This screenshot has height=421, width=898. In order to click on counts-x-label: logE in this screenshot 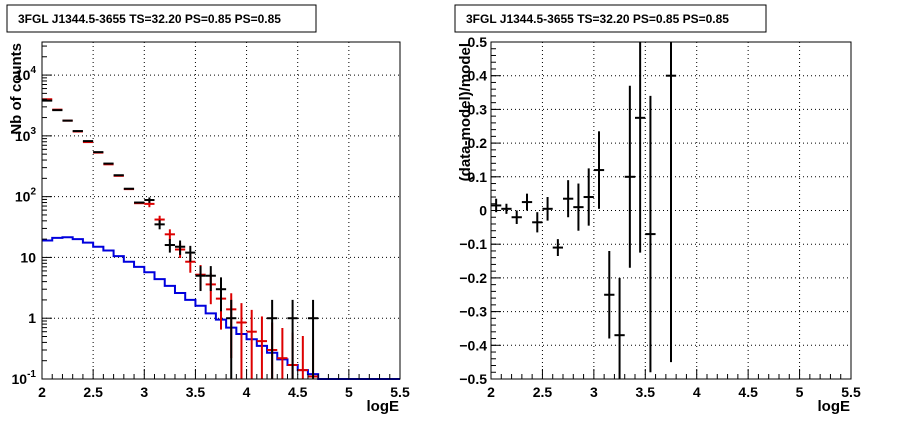, I will do `click(383, 406)`.